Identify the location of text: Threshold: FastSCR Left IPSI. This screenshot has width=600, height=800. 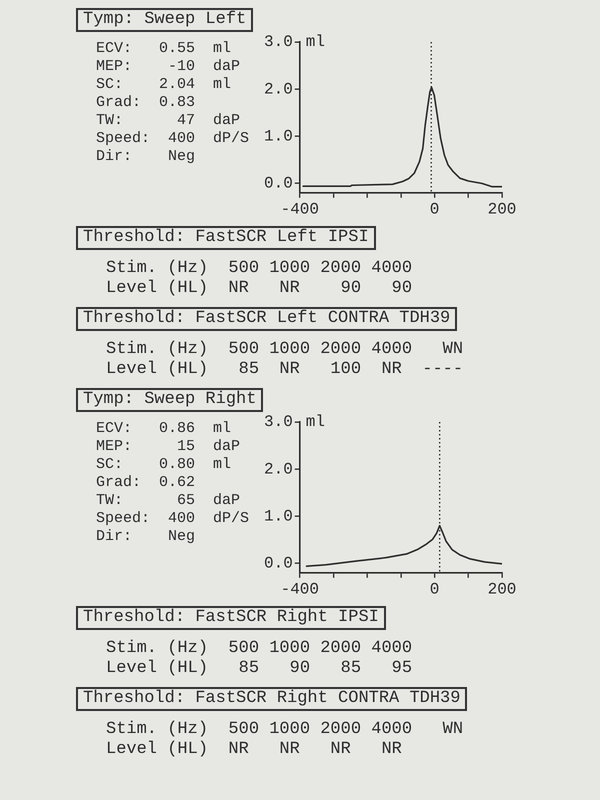
(226, 238).